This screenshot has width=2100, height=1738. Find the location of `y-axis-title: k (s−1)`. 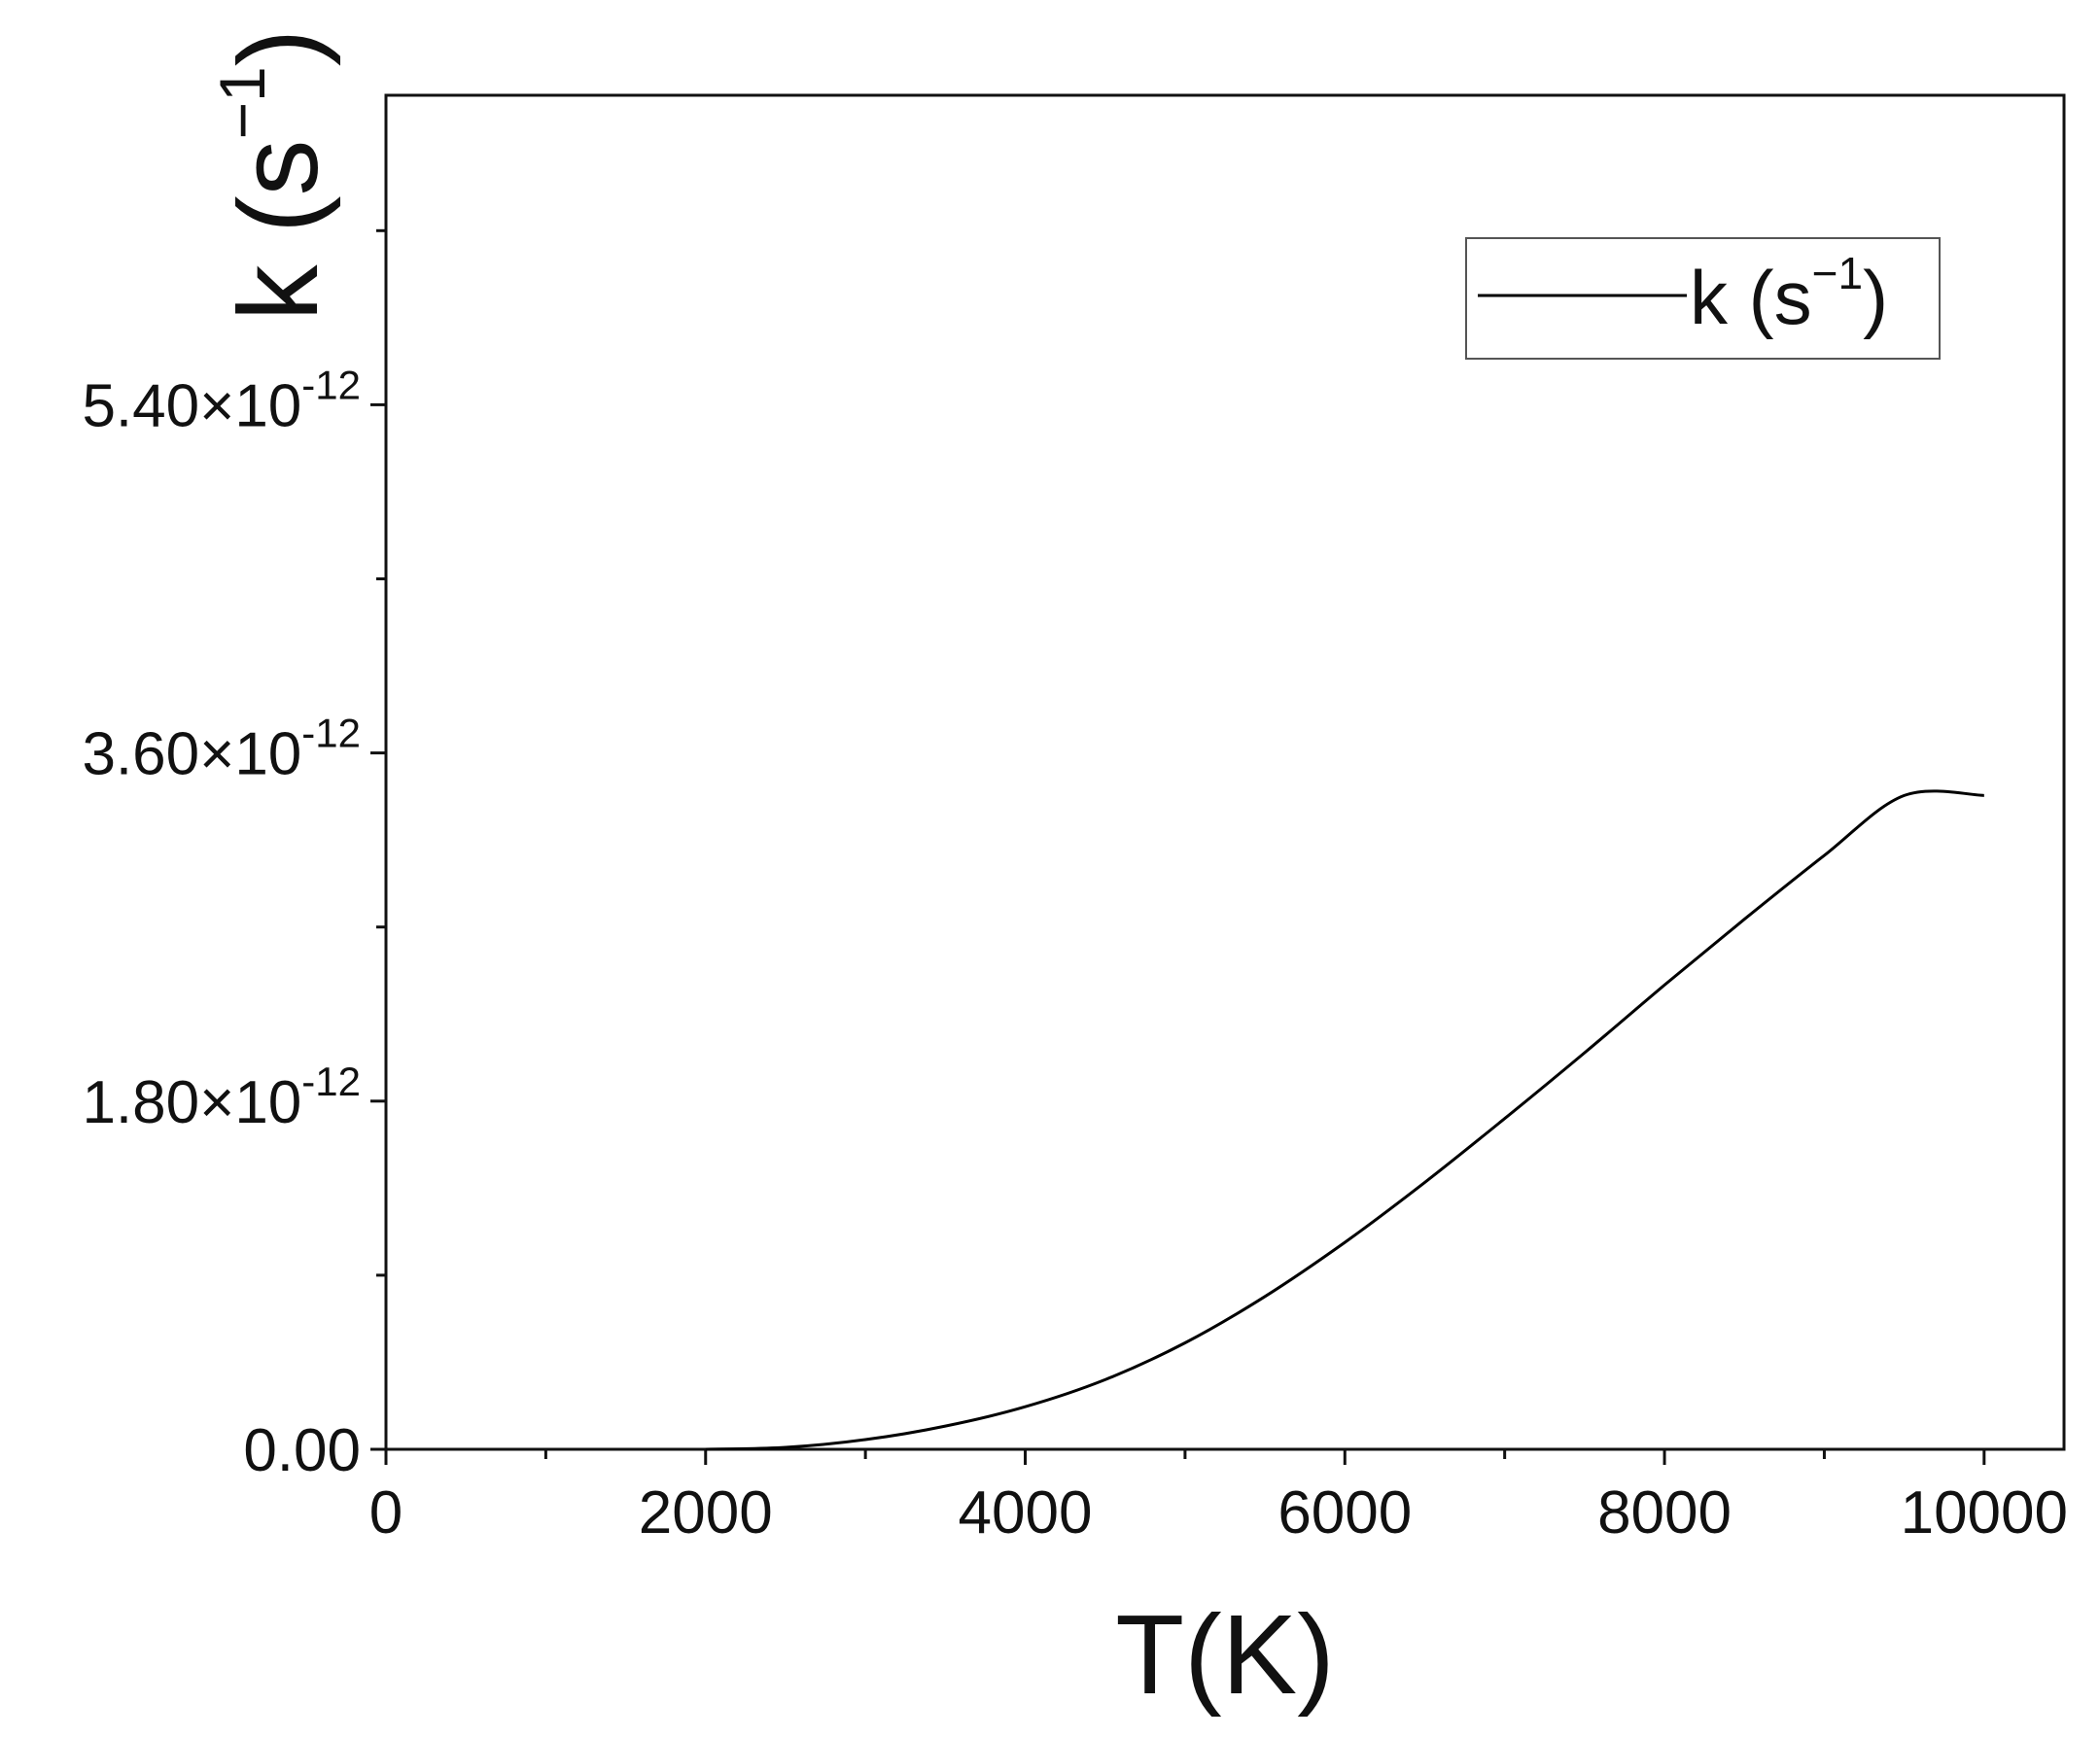

y-axis-title: k (s−1) is located at coordinates (273, 175).